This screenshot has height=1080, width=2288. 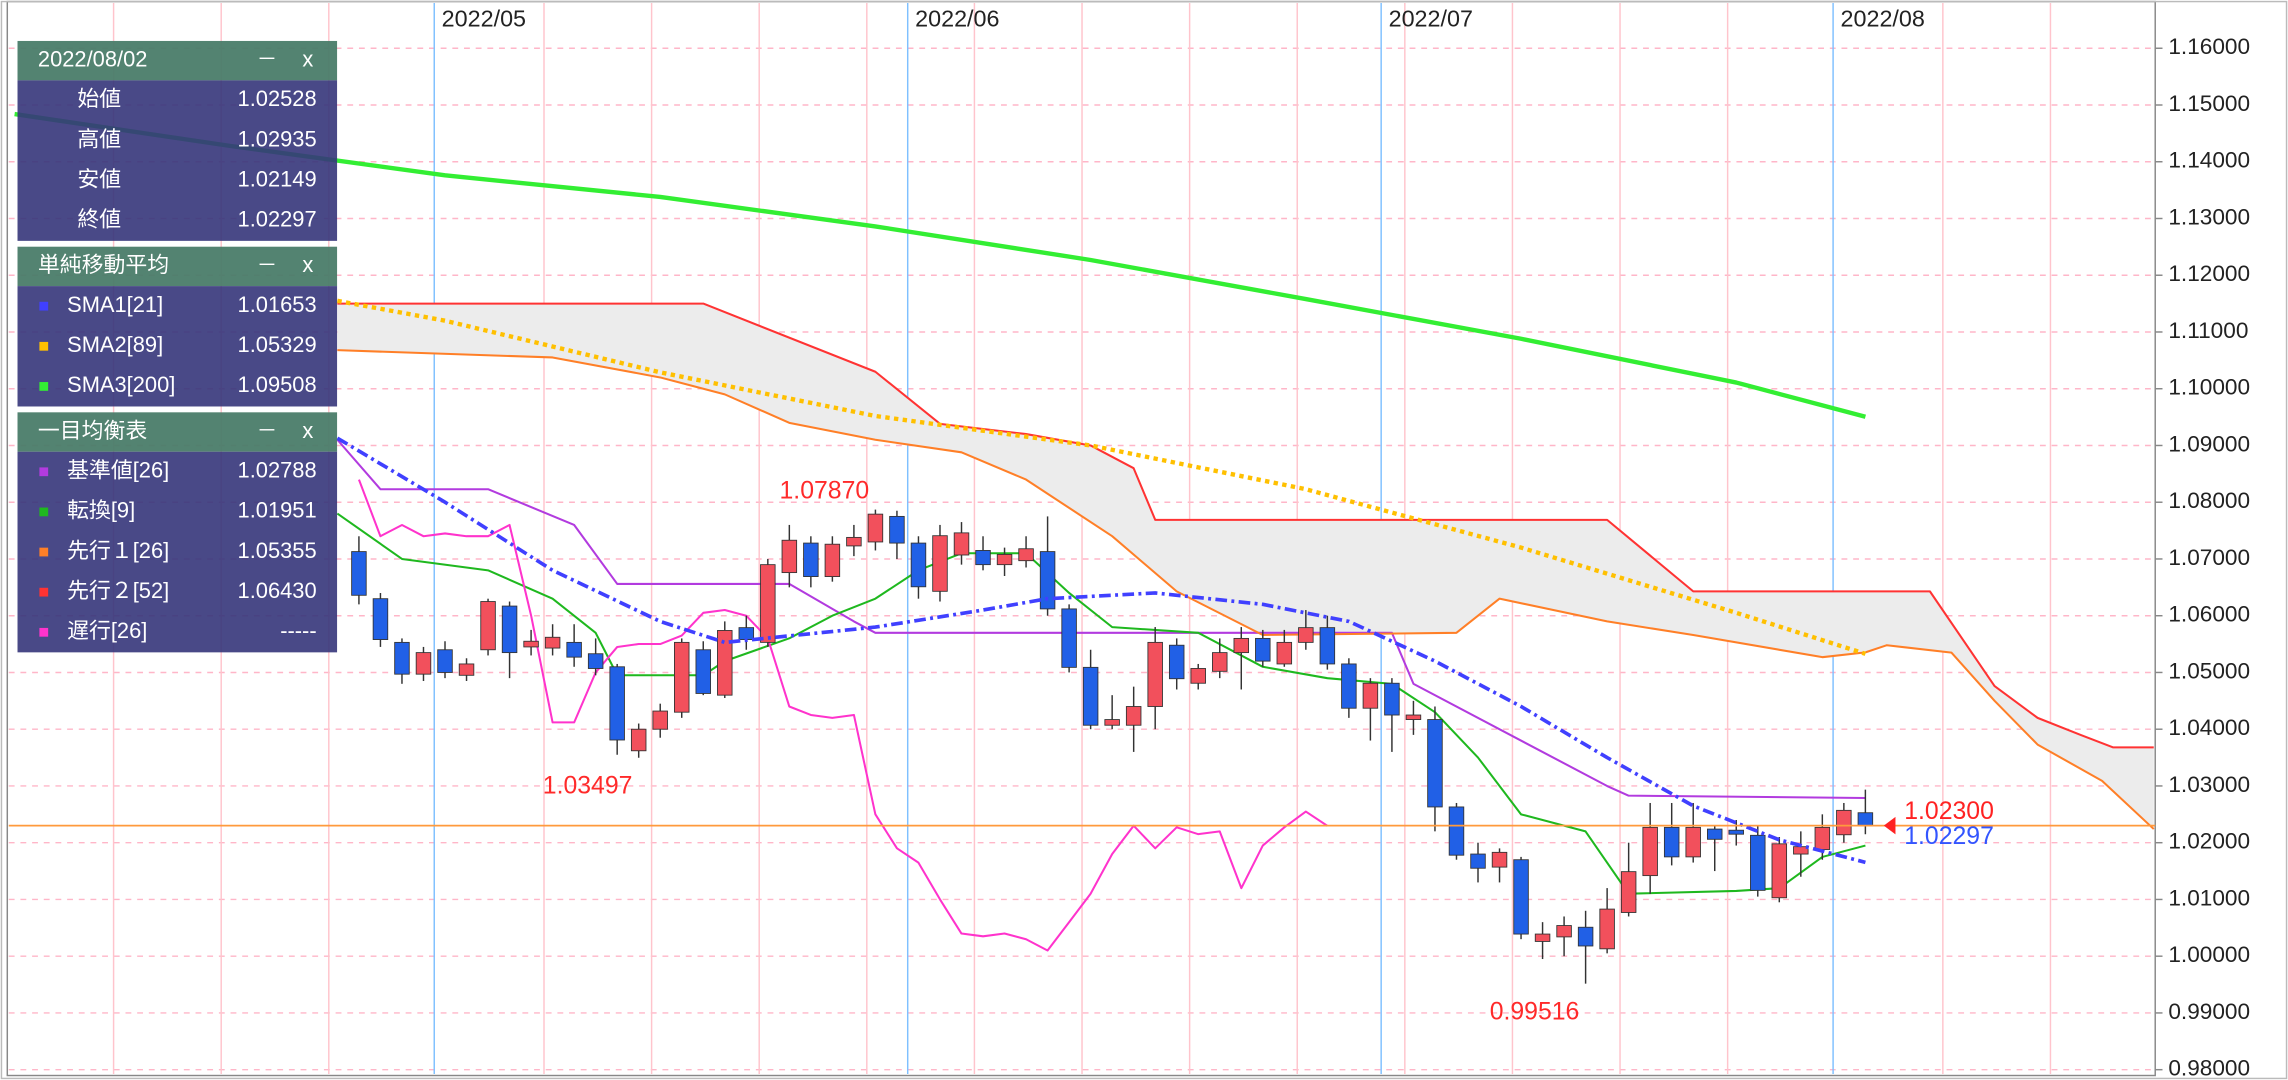 What do you see at coordinates (2209, 103) in the screenshot?
I see `y-tick-label: 1.15000` at bounding box center [2209, 103].